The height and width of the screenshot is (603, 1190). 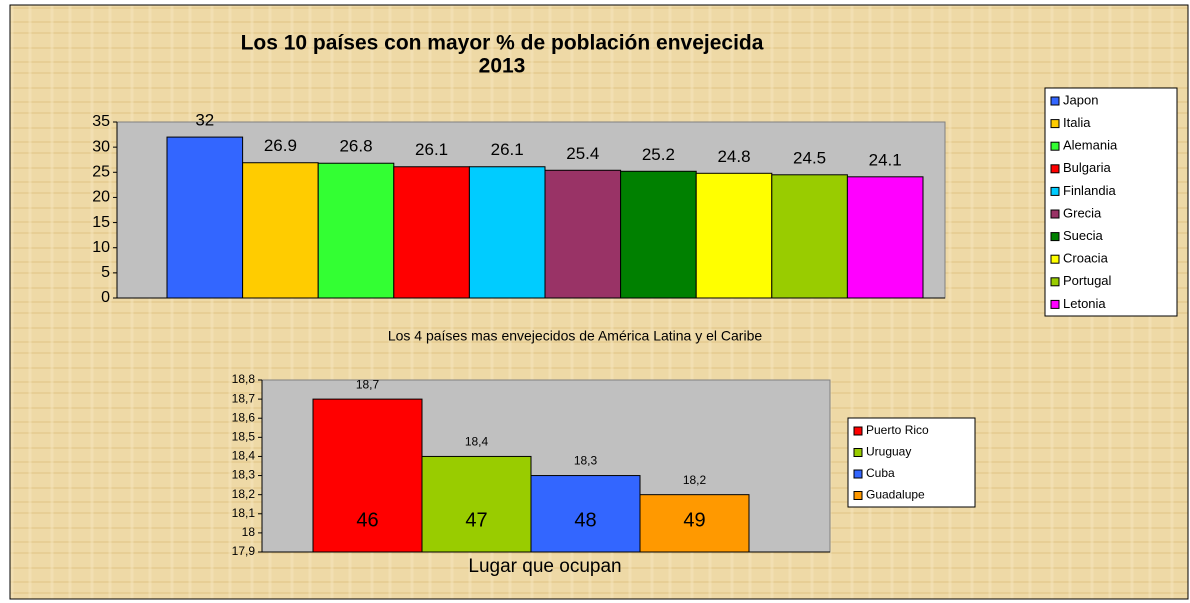 I want to click on chart-subtitle: 2013, so click(x=502, y=66).